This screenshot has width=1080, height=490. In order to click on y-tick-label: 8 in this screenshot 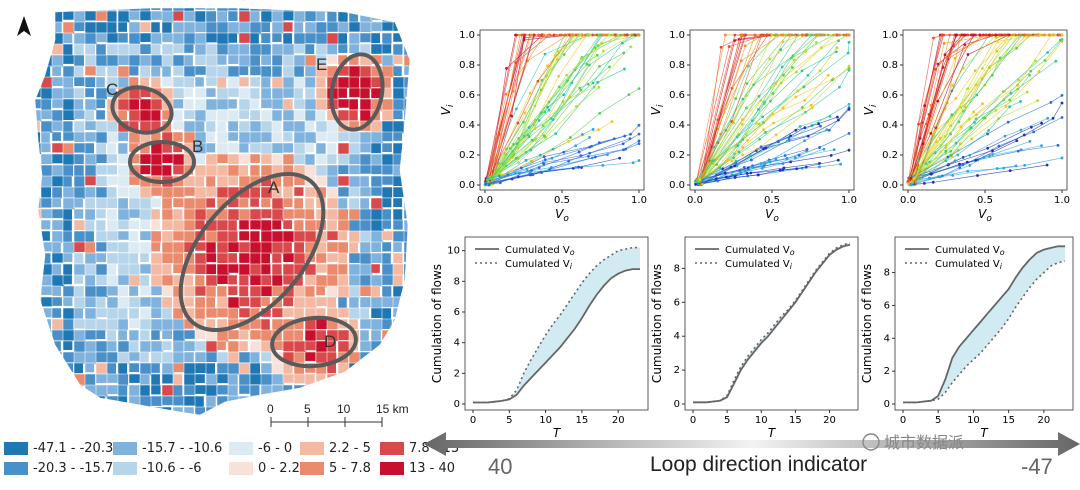, I will do `click(887, 273)`.